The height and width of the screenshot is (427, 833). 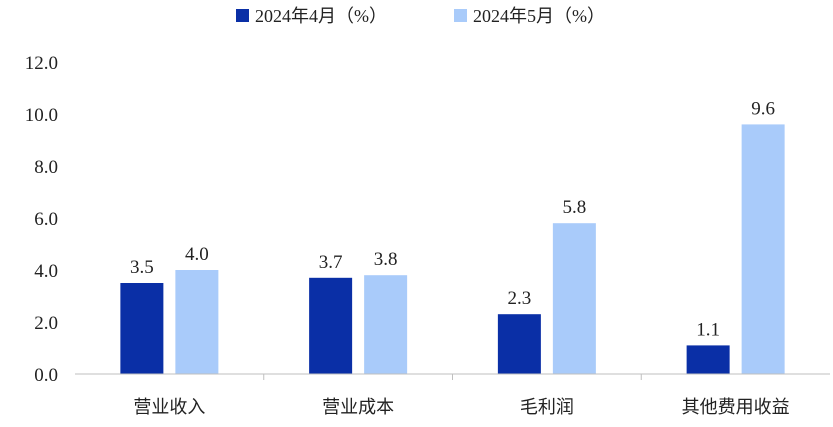 What do you see at coordinates (197, 254) in the screenshot?
I see `data-label: 4.0` at bounding box center [197, 254].